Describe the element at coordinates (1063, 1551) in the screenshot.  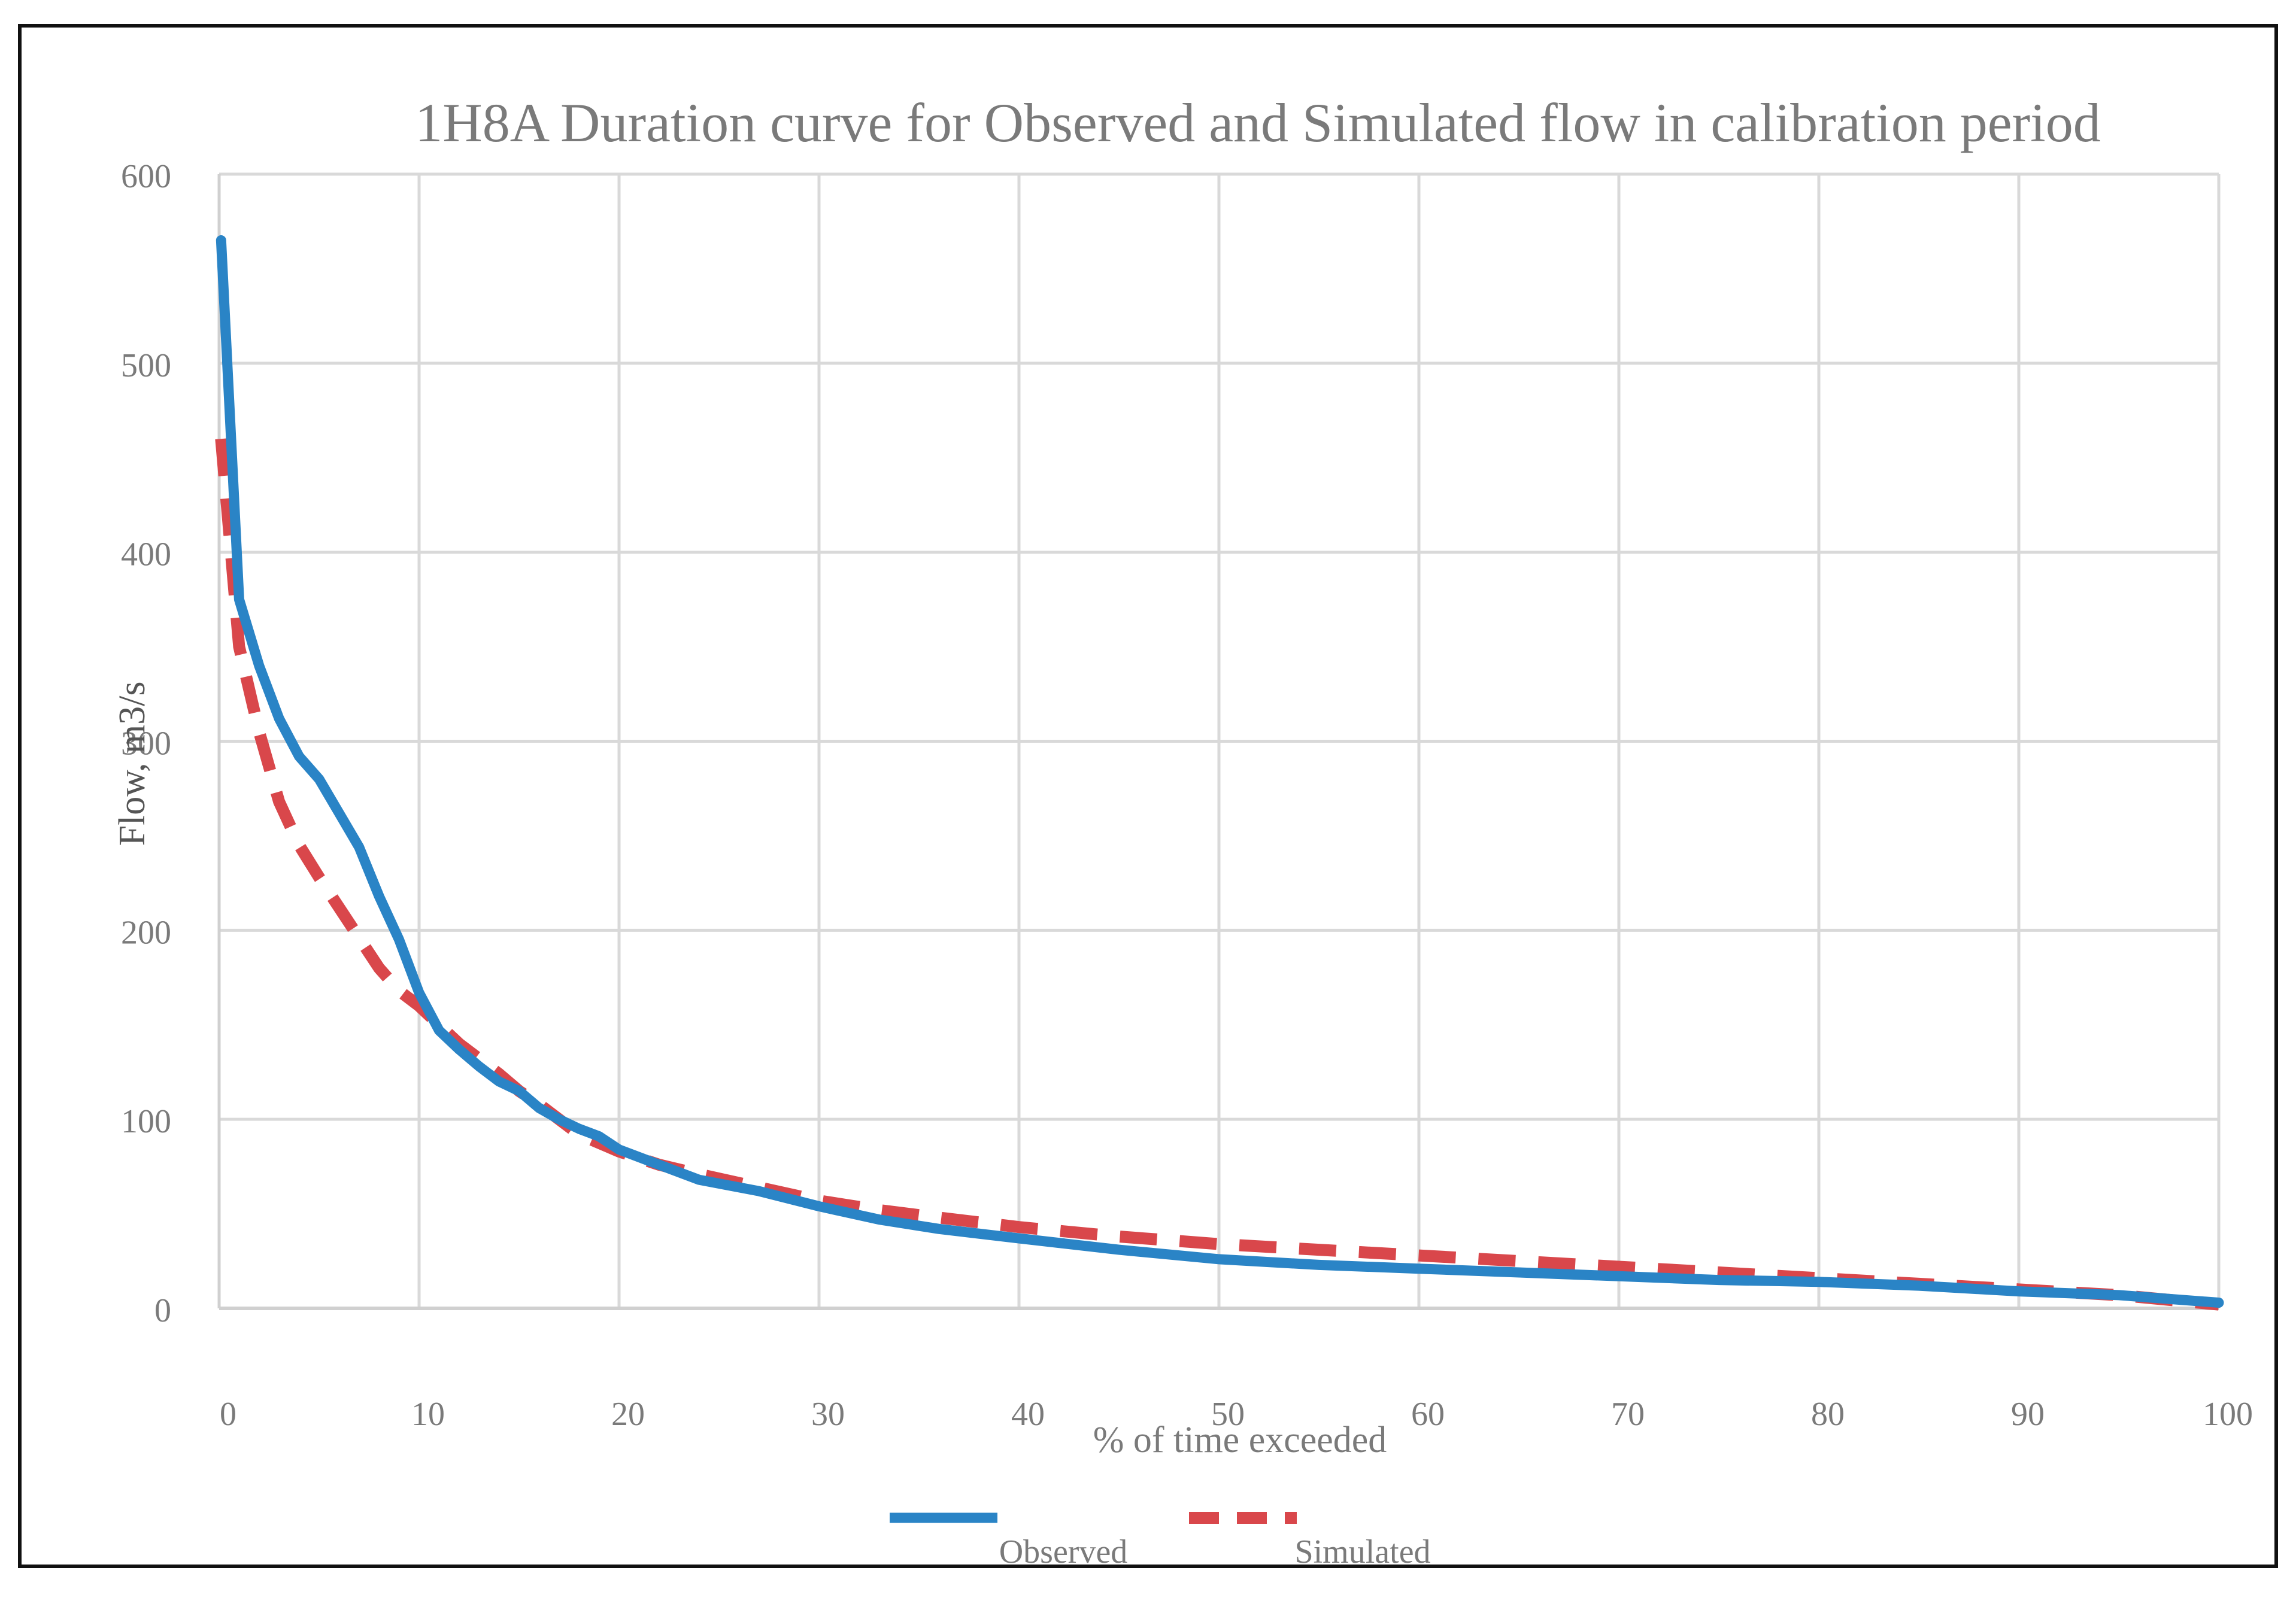
I see `legend-label-observed: Observed` at that location.